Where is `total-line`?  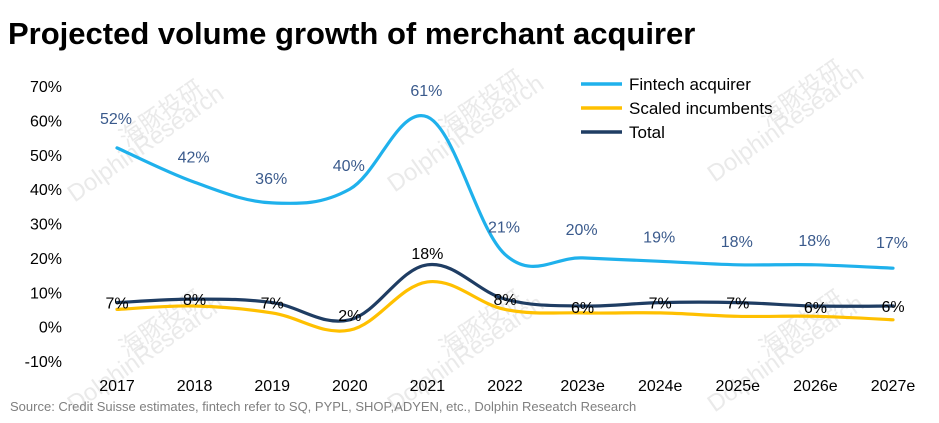 total-line is located at coordinates (505, 293).